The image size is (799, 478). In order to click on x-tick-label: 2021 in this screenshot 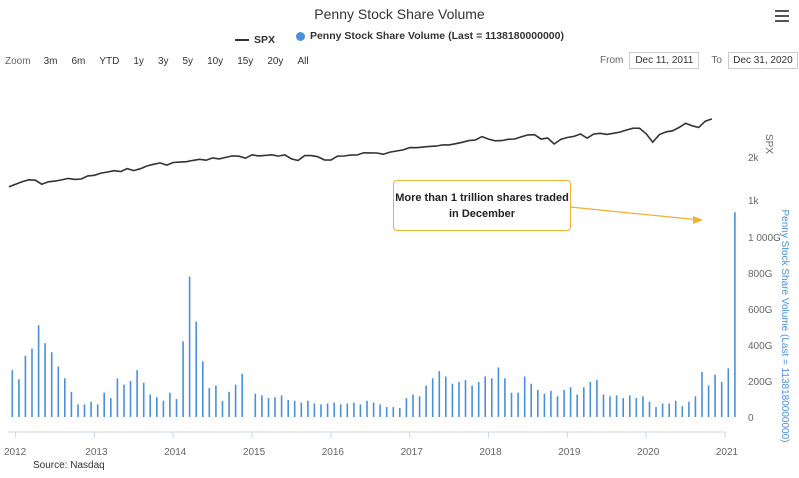, I will do `click(727, 452)`.